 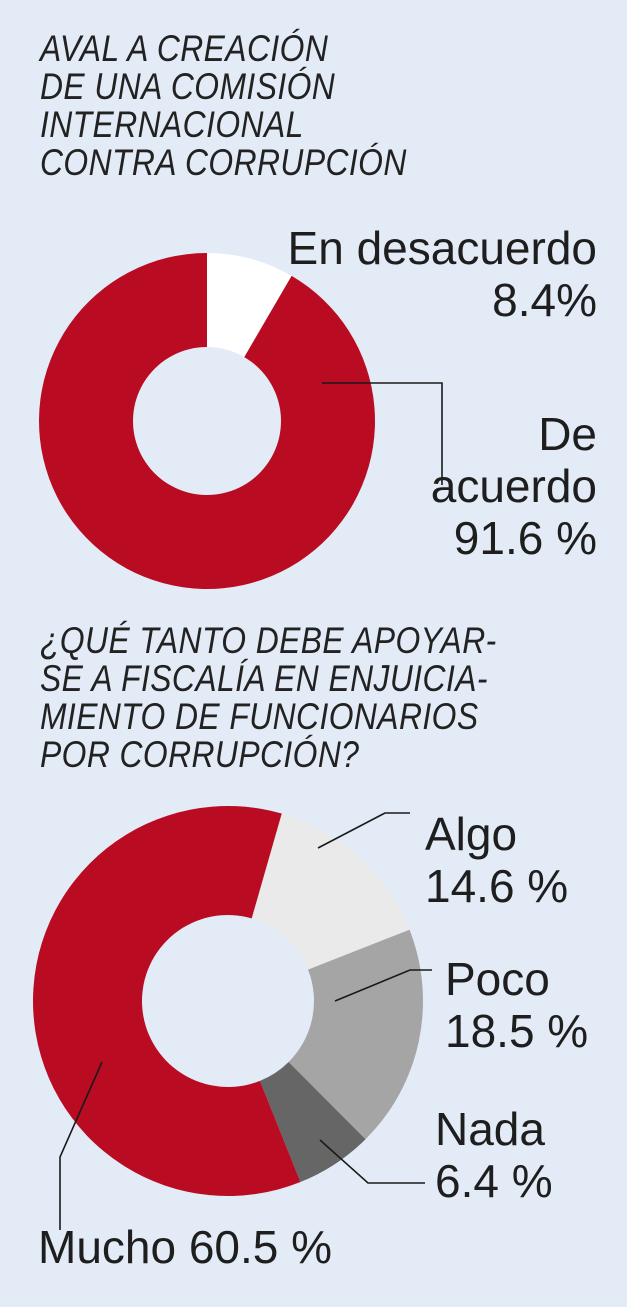 I want to click on slice-de-acuerdo, so click(x=206, y=421).